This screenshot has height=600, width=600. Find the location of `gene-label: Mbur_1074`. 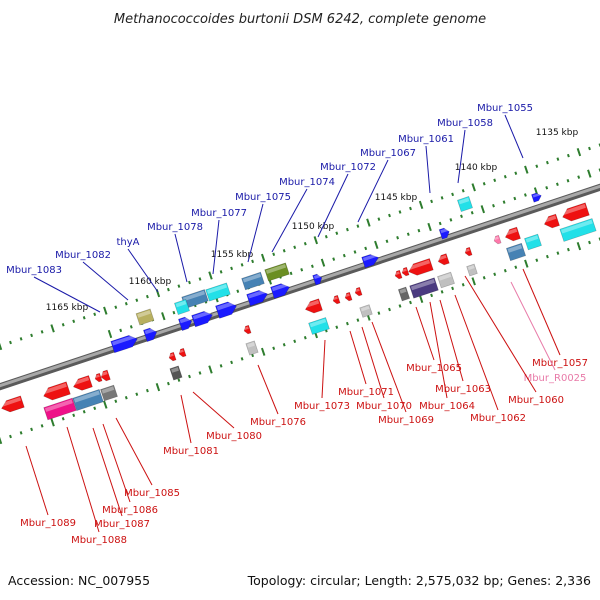

gene-label: Mbur_1074 is located at coordinates (307, 182).